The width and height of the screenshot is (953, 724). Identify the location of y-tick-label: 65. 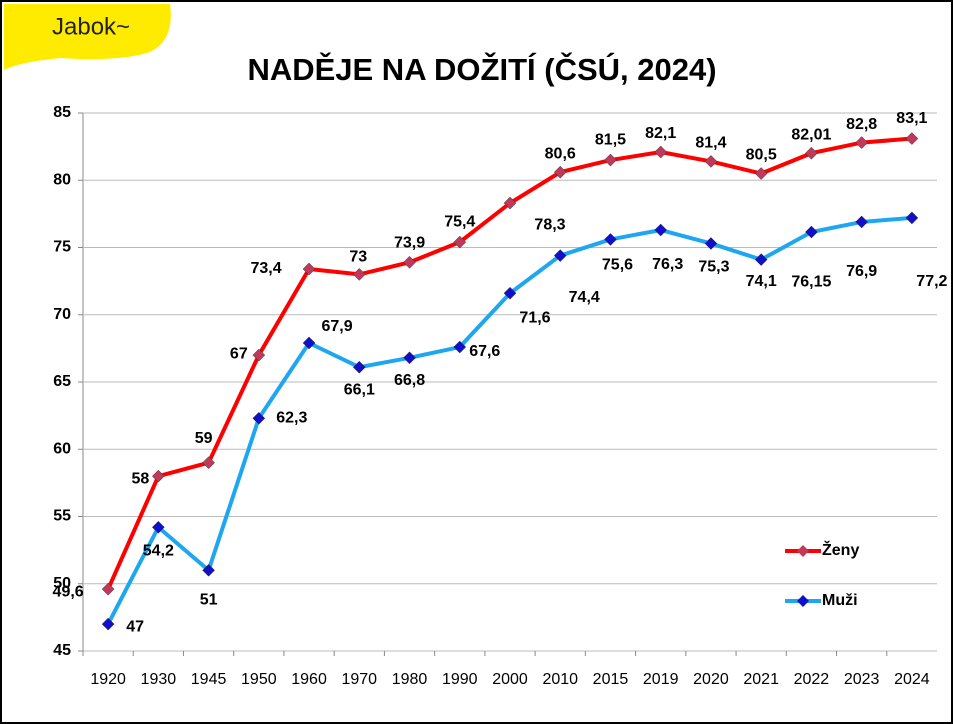
(62, 381).